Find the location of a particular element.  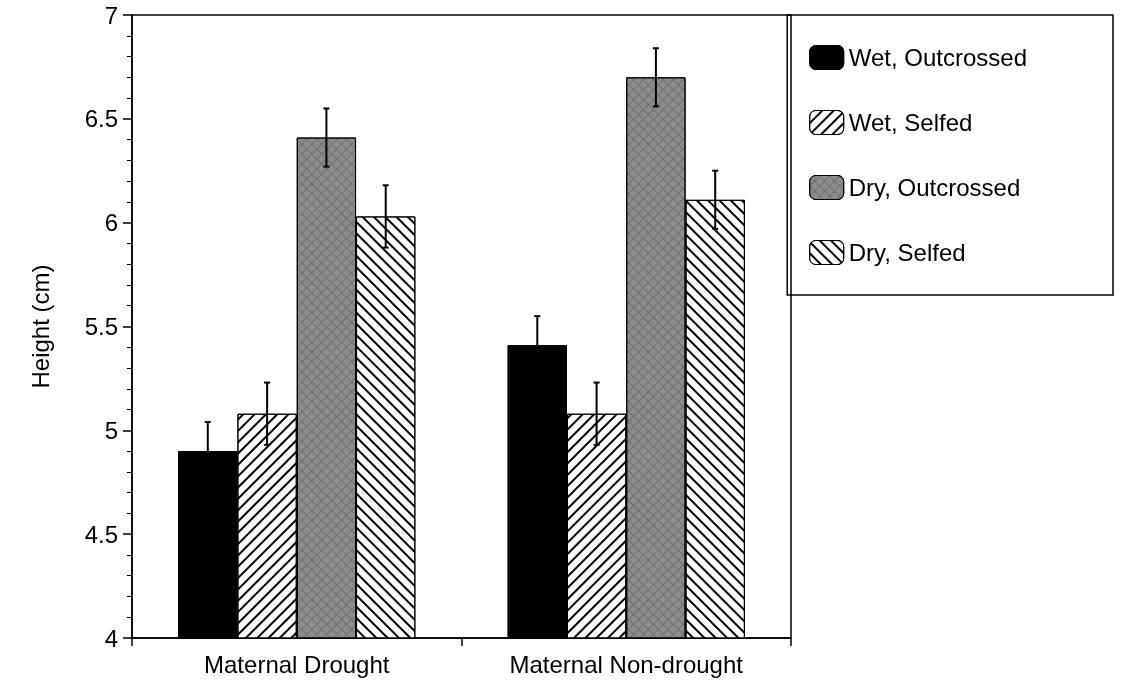

x-tick-label: Maternal Drought is located at coordinates (297, 664).